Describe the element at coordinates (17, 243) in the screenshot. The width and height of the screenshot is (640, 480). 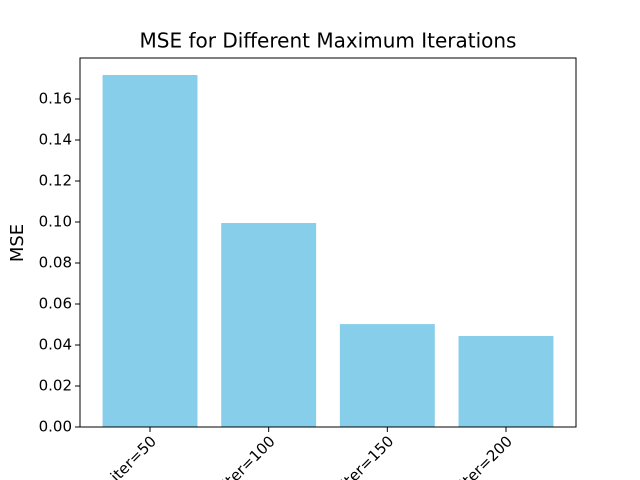
I see `y-axis-label: MSE` at that location.